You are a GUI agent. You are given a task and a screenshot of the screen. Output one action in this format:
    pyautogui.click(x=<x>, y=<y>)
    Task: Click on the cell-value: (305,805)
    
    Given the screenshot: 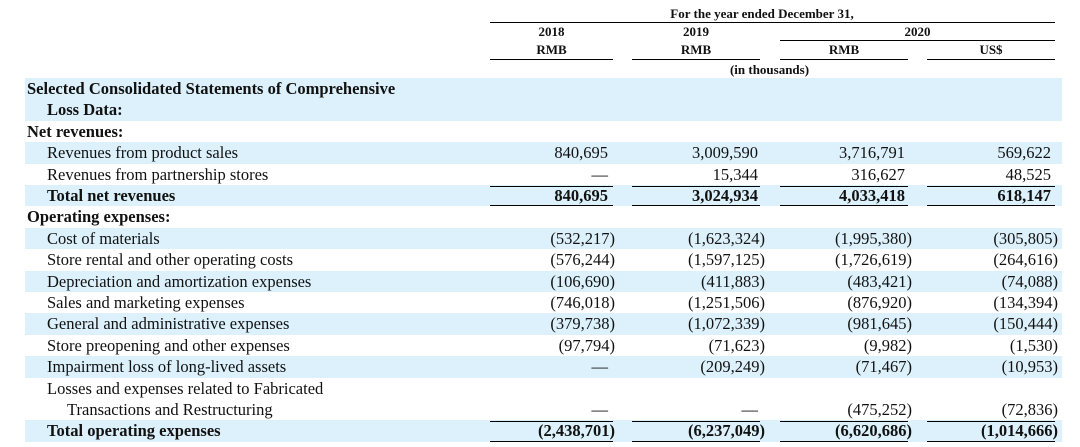 What is the action you would take?
    pyautogui.click(x=1025, y=238)
    